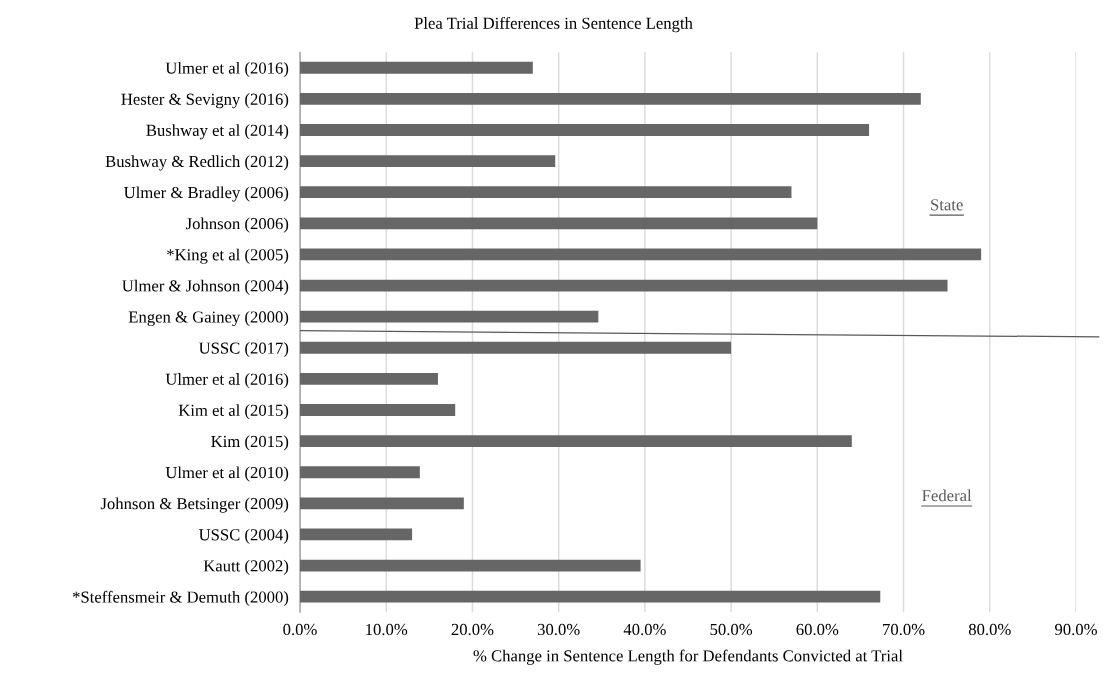  What do you see at coordinates (553, 24) in the screenshot?
I see `chart-title: Plea Trial Differences in Sentence Length` at bounding box center [553, 24].